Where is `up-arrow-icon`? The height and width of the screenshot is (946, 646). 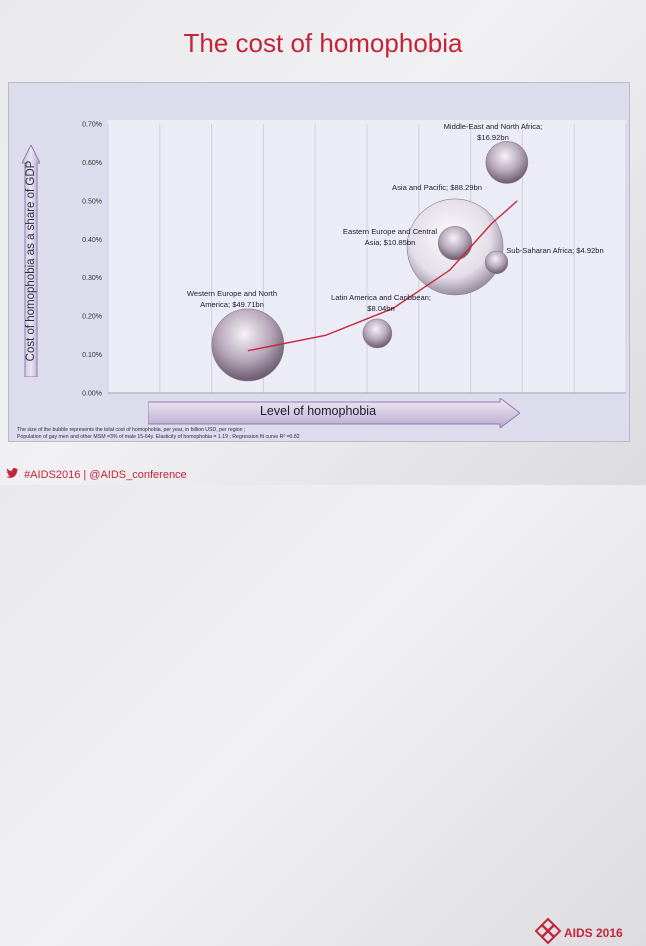 up-arrow-icon is located at coordinates (31, 261).